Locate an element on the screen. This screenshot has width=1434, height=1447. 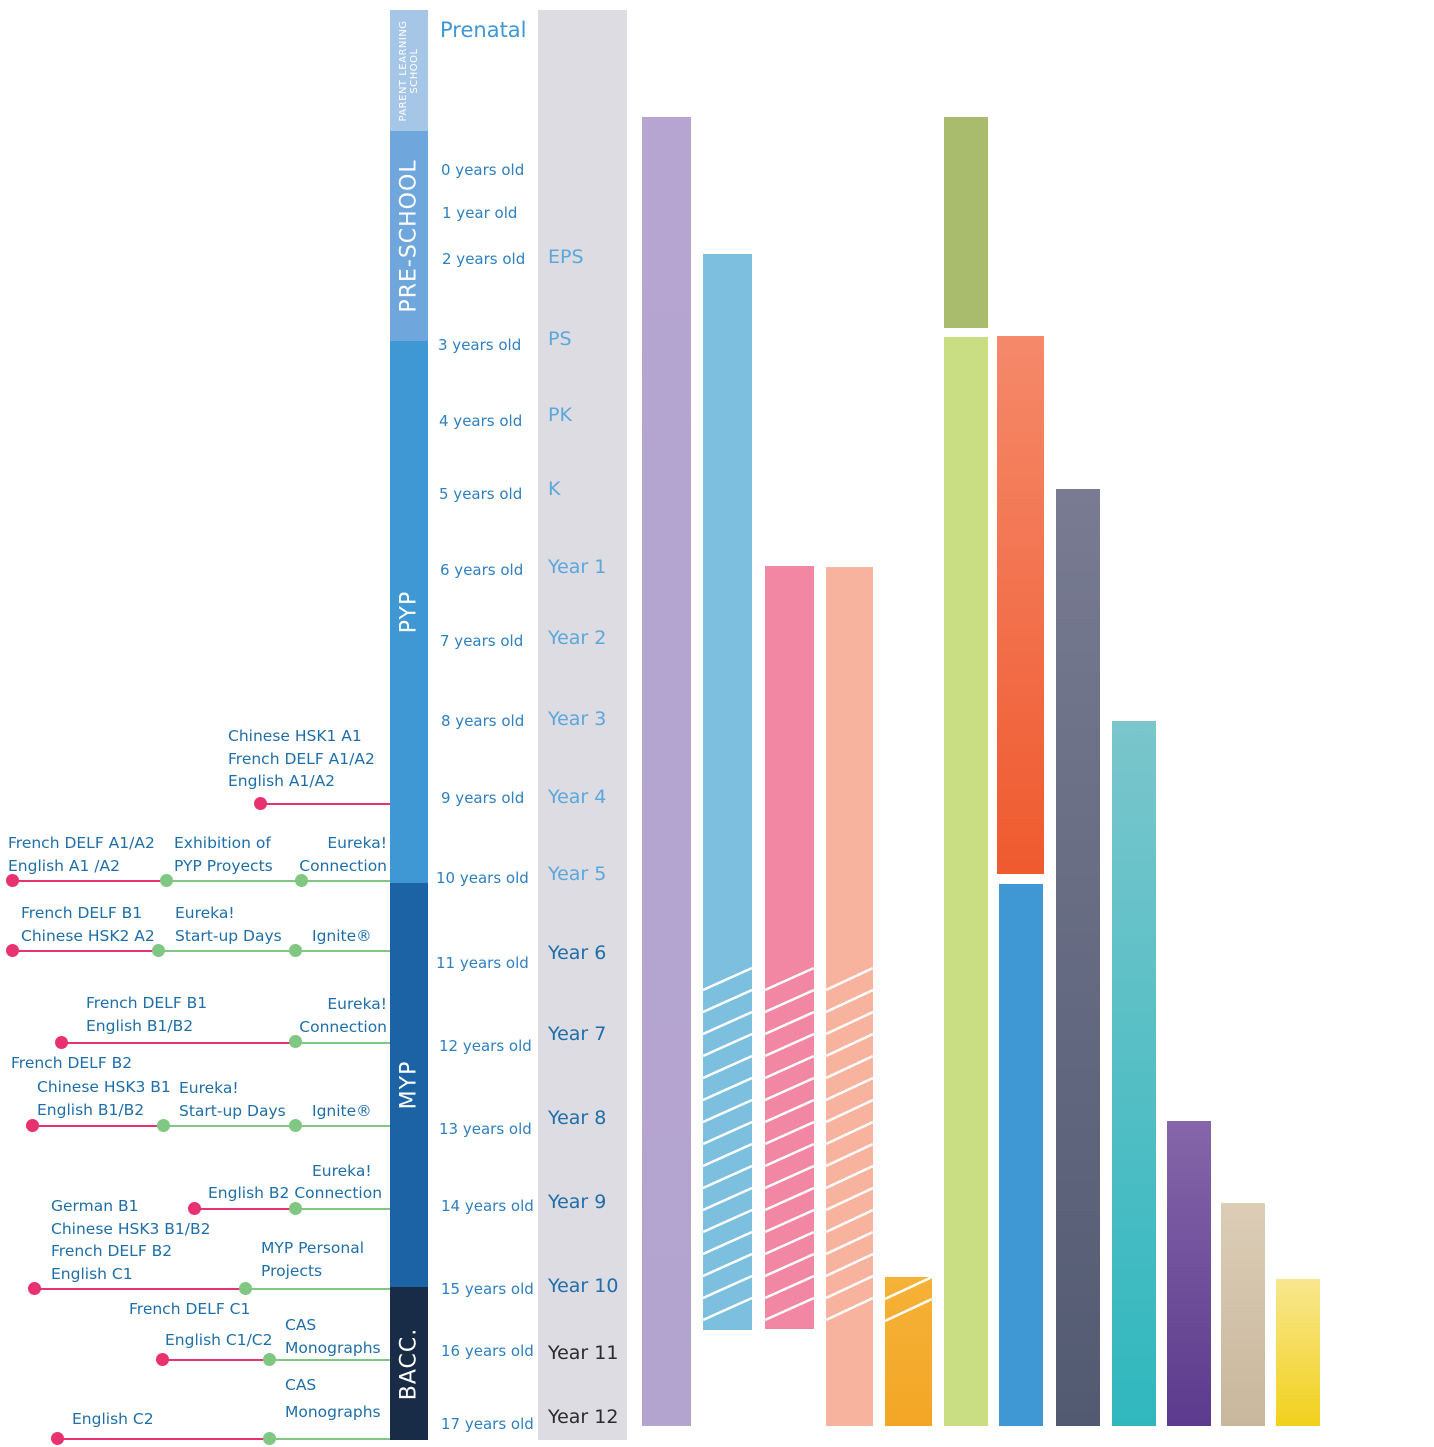
grade-label: Year 3 is located at coordinates (577, 719).